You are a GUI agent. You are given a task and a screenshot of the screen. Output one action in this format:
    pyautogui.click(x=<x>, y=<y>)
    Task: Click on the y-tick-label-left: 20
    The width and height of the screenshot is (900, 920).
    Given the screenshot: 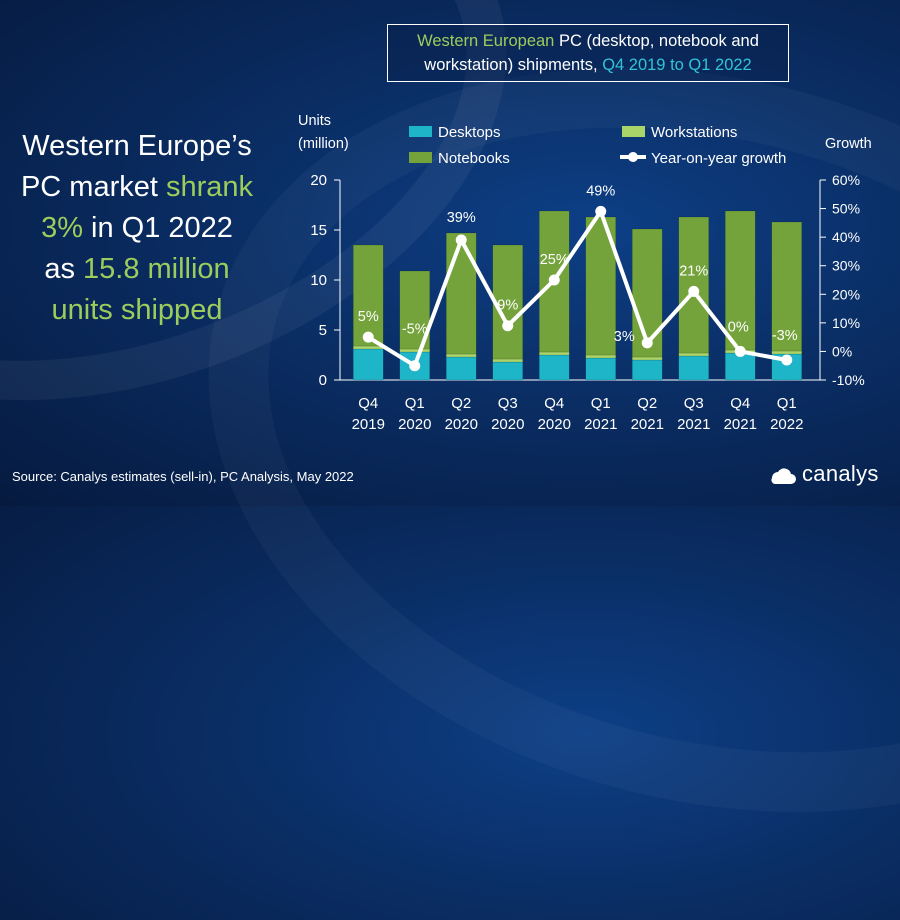 What is the action you would take?
    pyautogui.click(x=318, y=180)
    